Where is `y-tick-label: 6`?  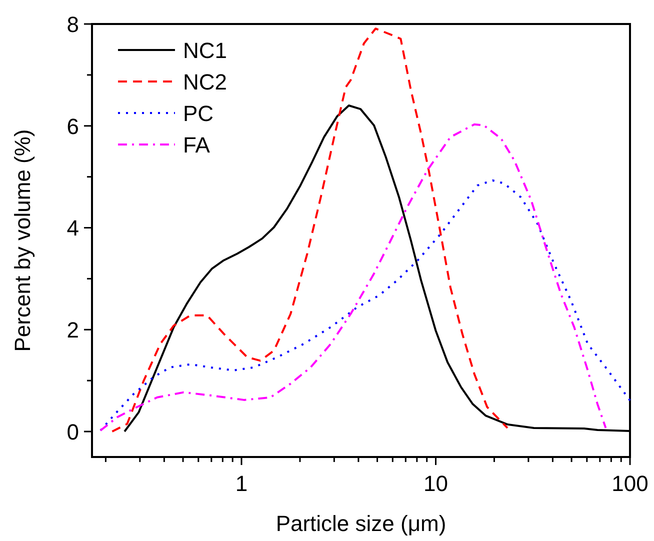 y-tick-label: 6 is located at coordinates (72, 126).